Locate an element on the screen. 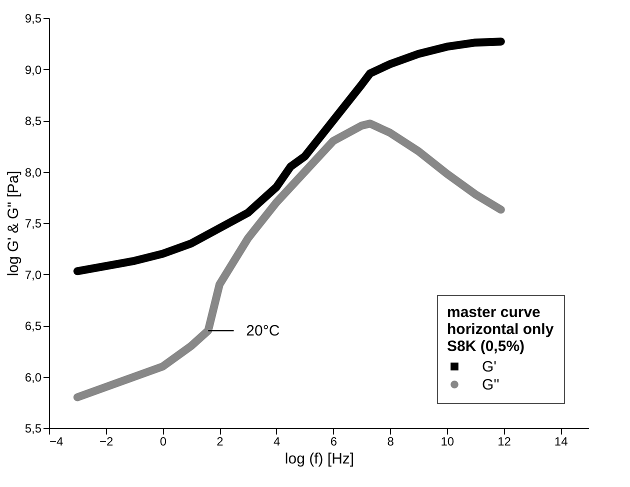 This screenshot has height=487, width=630. legend-label: G'' is located at coordinates (491, 385).